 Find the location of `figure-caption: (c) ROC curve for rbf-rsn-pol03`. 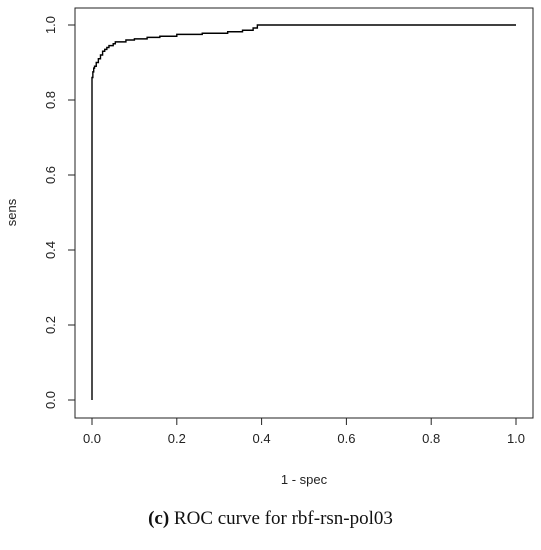

figure-caption: (c) ROC curve for rbf-rsn-pol03 is located at coordinates (270, 519).